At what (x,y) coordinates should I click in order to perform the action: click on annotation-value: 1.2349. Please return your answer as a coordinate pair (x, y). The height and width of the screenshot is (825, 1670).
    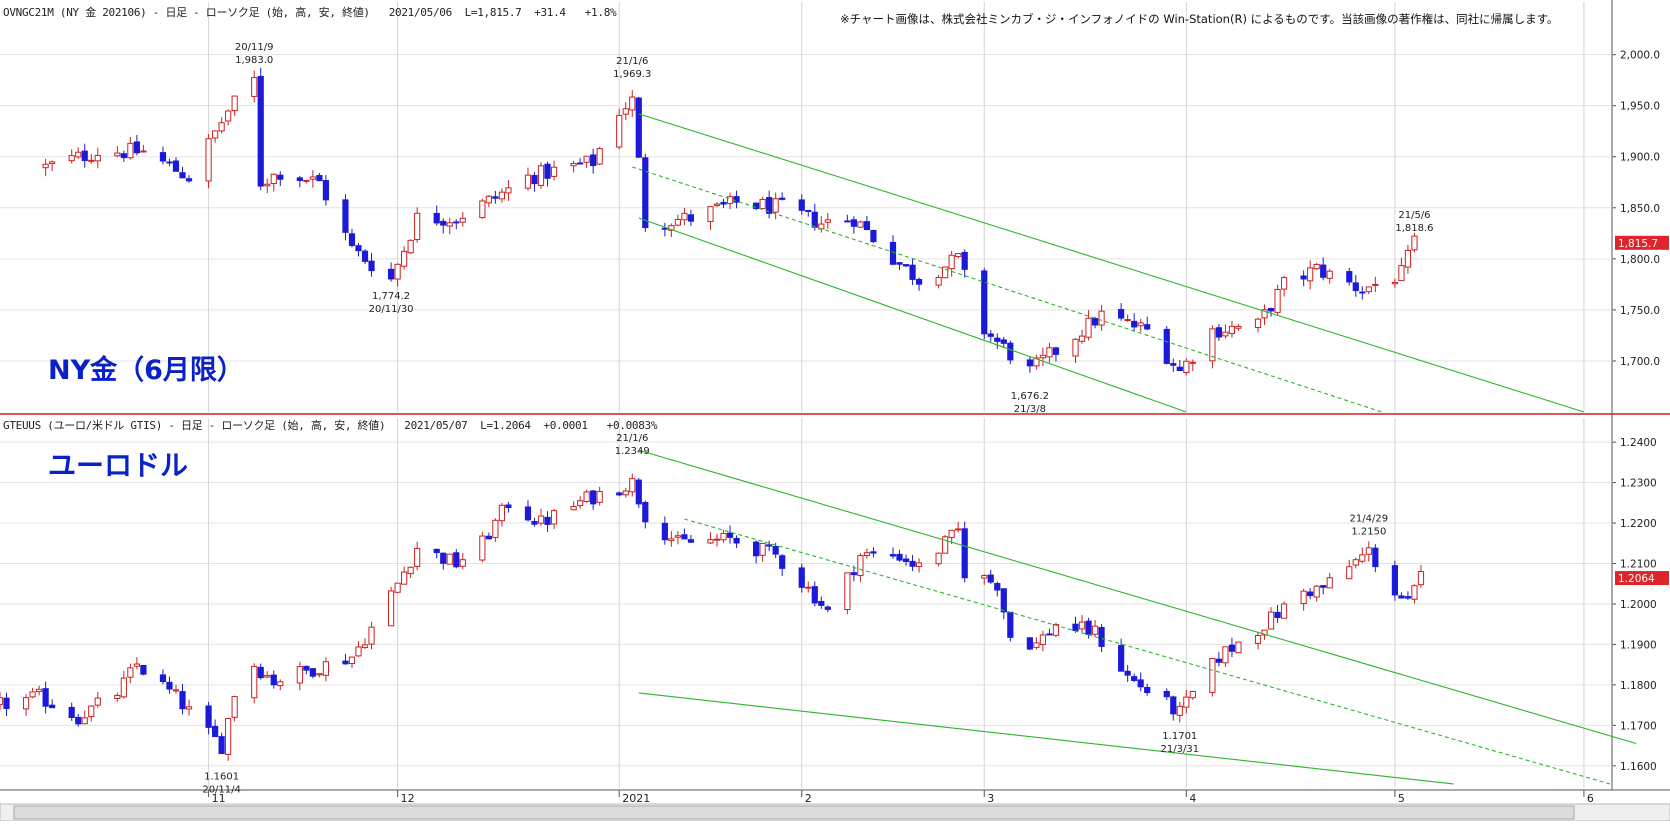
    Looking at the image, I should click on (632, 451).